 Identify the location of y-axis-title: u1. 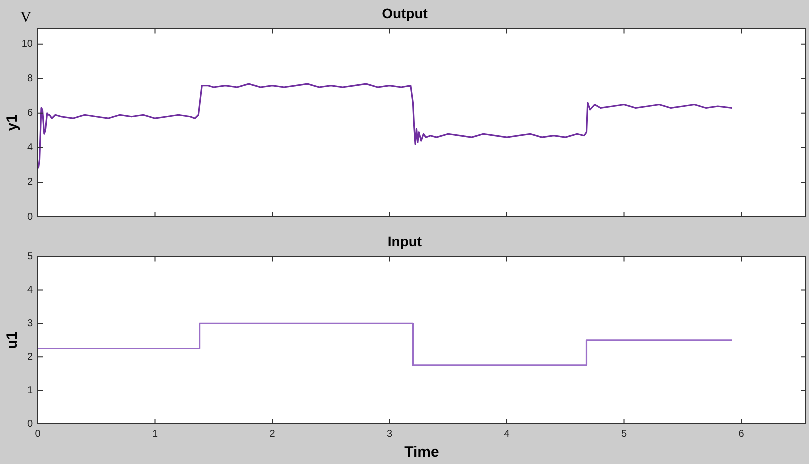
(13, 341).